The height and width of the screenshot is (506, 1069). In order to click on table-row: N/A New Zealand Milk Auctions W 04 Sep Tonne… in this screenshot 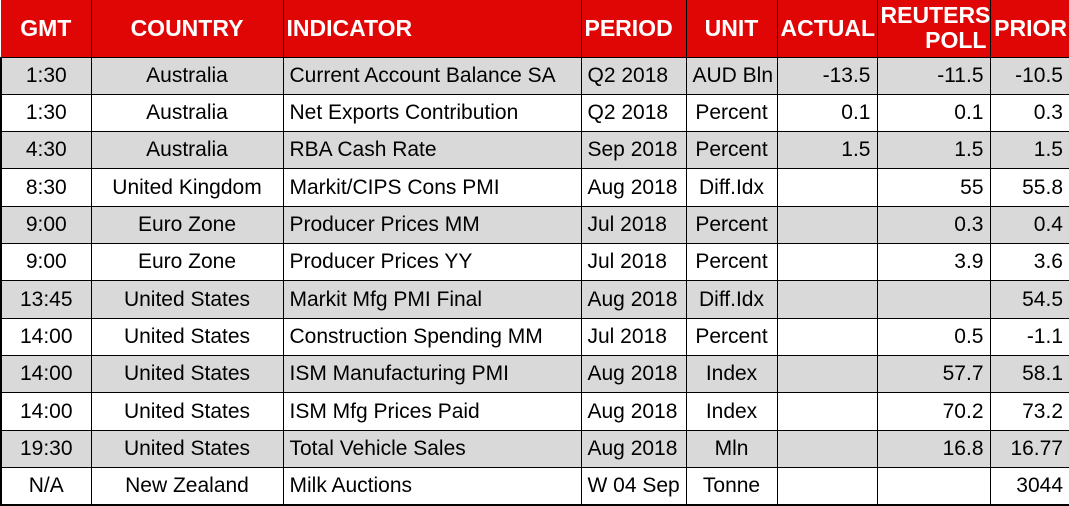, I will do `click(534, 486)`.